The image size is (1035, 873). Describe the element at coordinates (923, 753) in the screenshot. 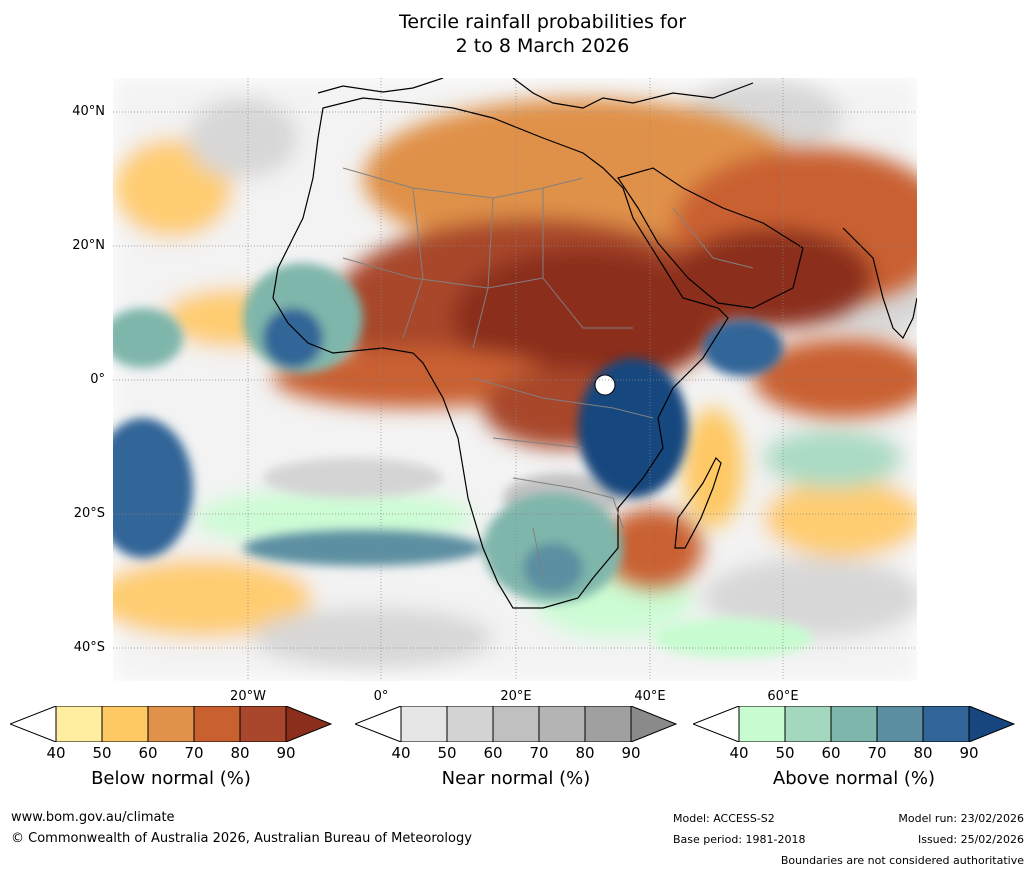

I see `cbar-above-tick: 80` at that location.